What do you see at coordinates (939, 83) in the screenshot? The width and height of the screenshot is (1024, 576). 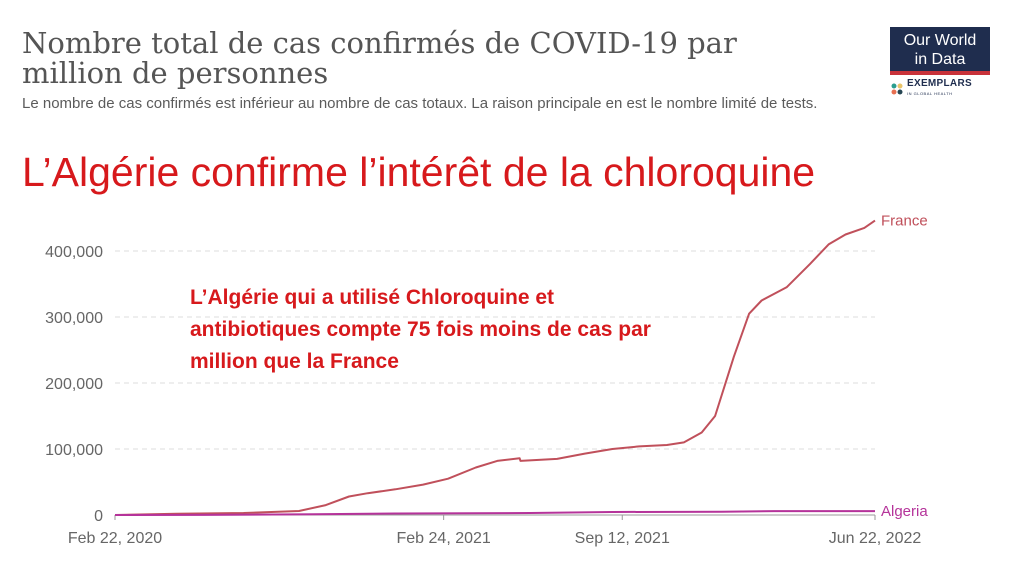 I see `exemplars-label: EXEMPLARS` at bounding box center [939, 83].